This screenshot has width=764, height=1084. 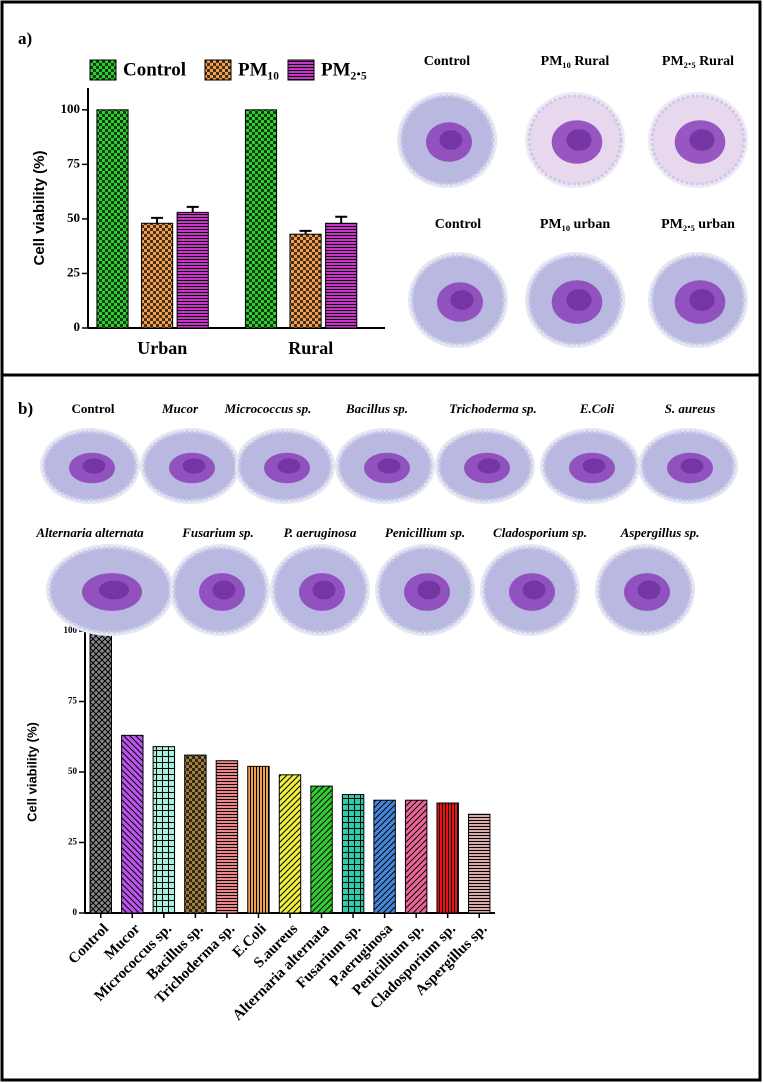 What do you see at coordinates (493, 408) in the screenshot?
I see `micrograph-label: Trichoderma sp.` at bounding box center [493, 408].